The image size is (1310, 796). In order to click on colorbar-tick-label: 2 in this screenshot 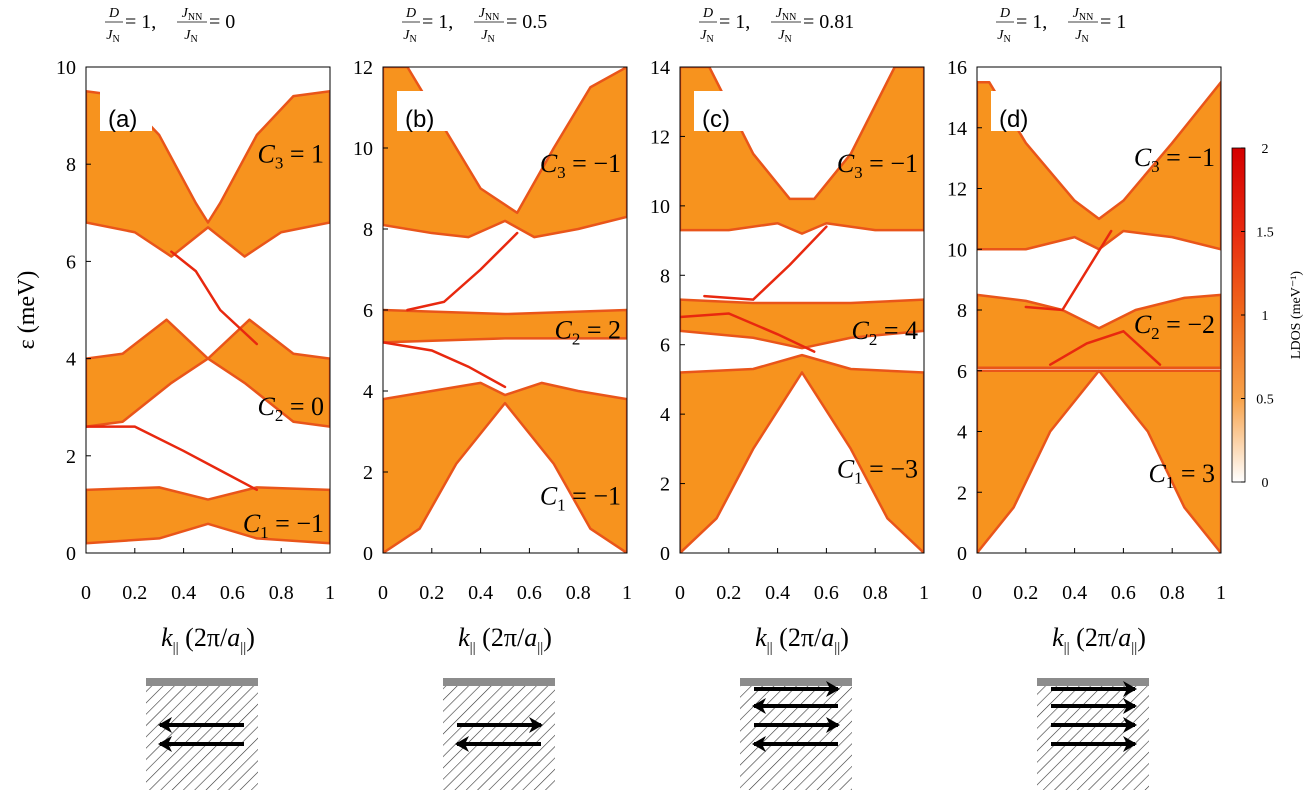, I will do `click(1265, 149)`.